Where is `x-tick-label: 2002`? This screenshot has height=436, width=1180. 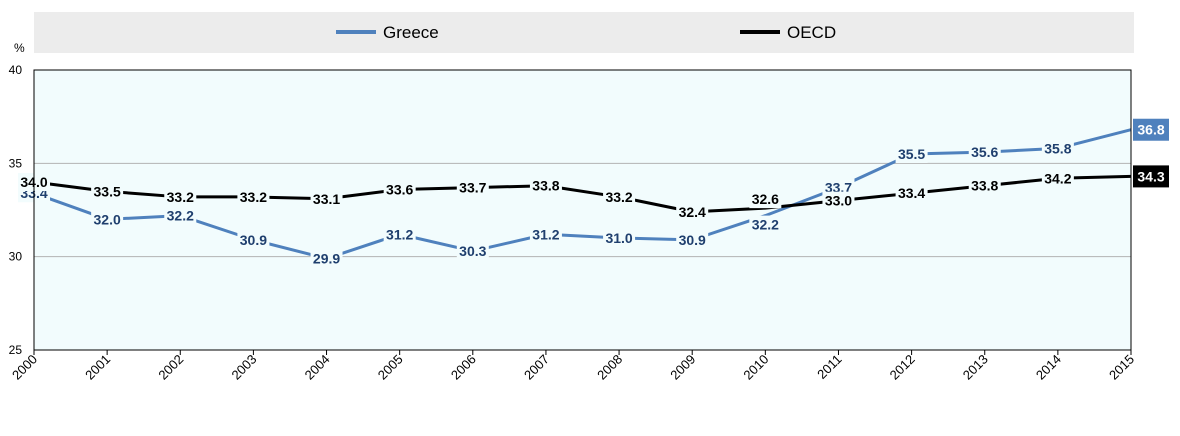
x-tick-label: 2002 is located at coordinates (170, 367).